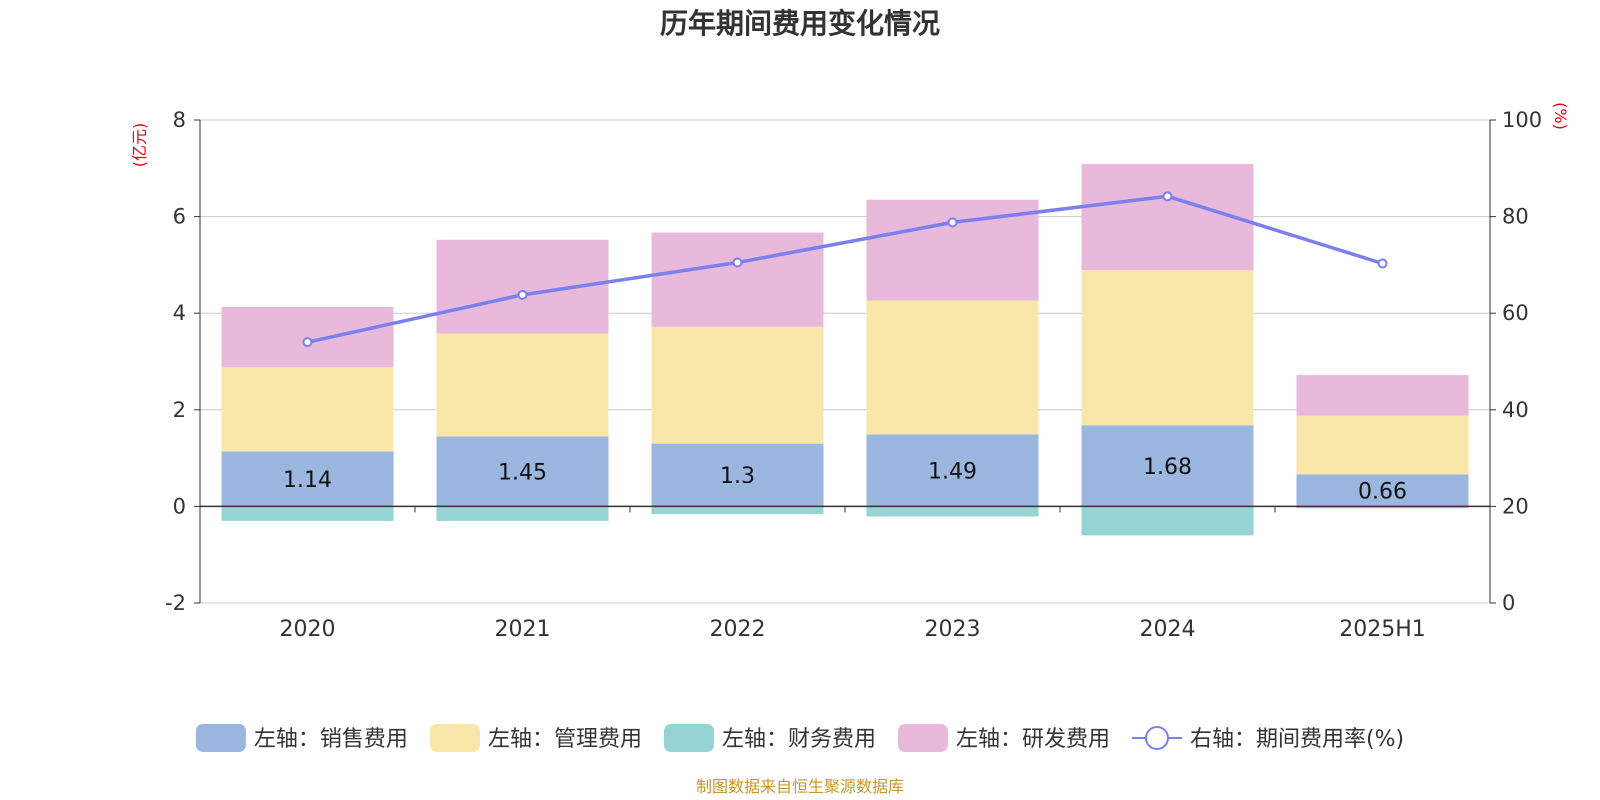 The width and height of the screenshot is (1600, 800). I want to click on left-axis-unit: (亿元), so click(139, 145).